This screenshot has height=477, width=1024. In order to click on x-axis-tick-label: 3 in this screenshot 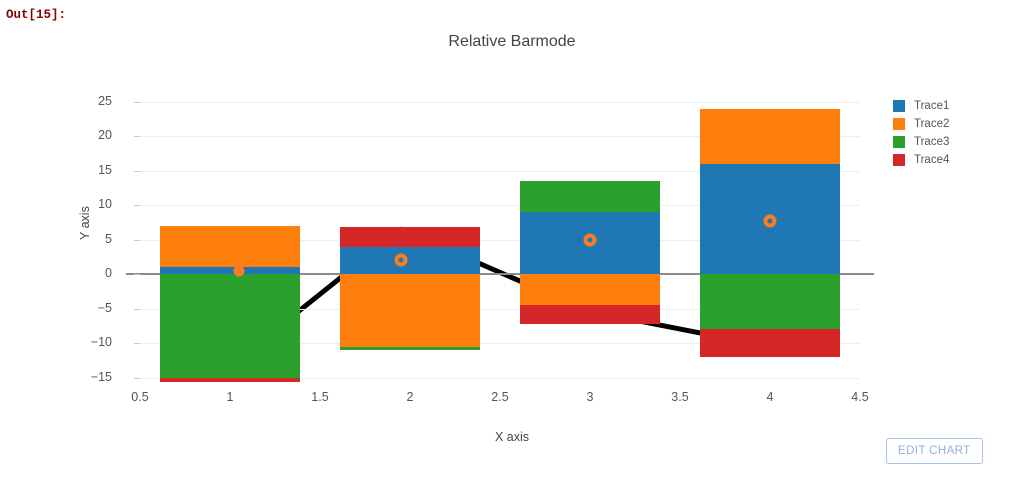, I will do `click(590, 397)`.